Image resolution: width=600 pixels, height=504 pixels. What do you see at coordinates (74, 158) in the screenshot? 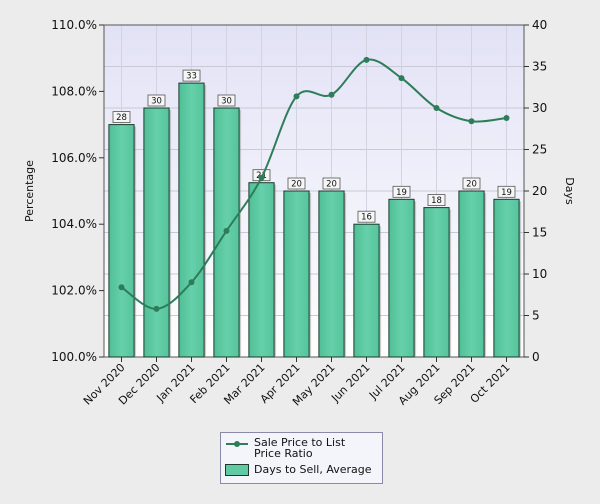
I see `left-tick-label: 106.0%` at bounding box center [74, 158].